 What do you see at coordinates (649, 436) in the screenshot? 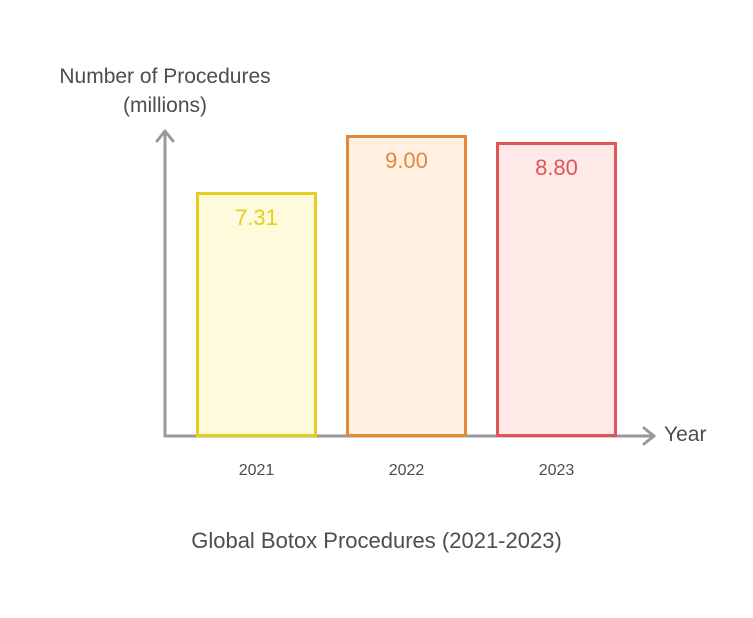
I see `x-axis-arrow-icon` at bounding box center [649, 436].